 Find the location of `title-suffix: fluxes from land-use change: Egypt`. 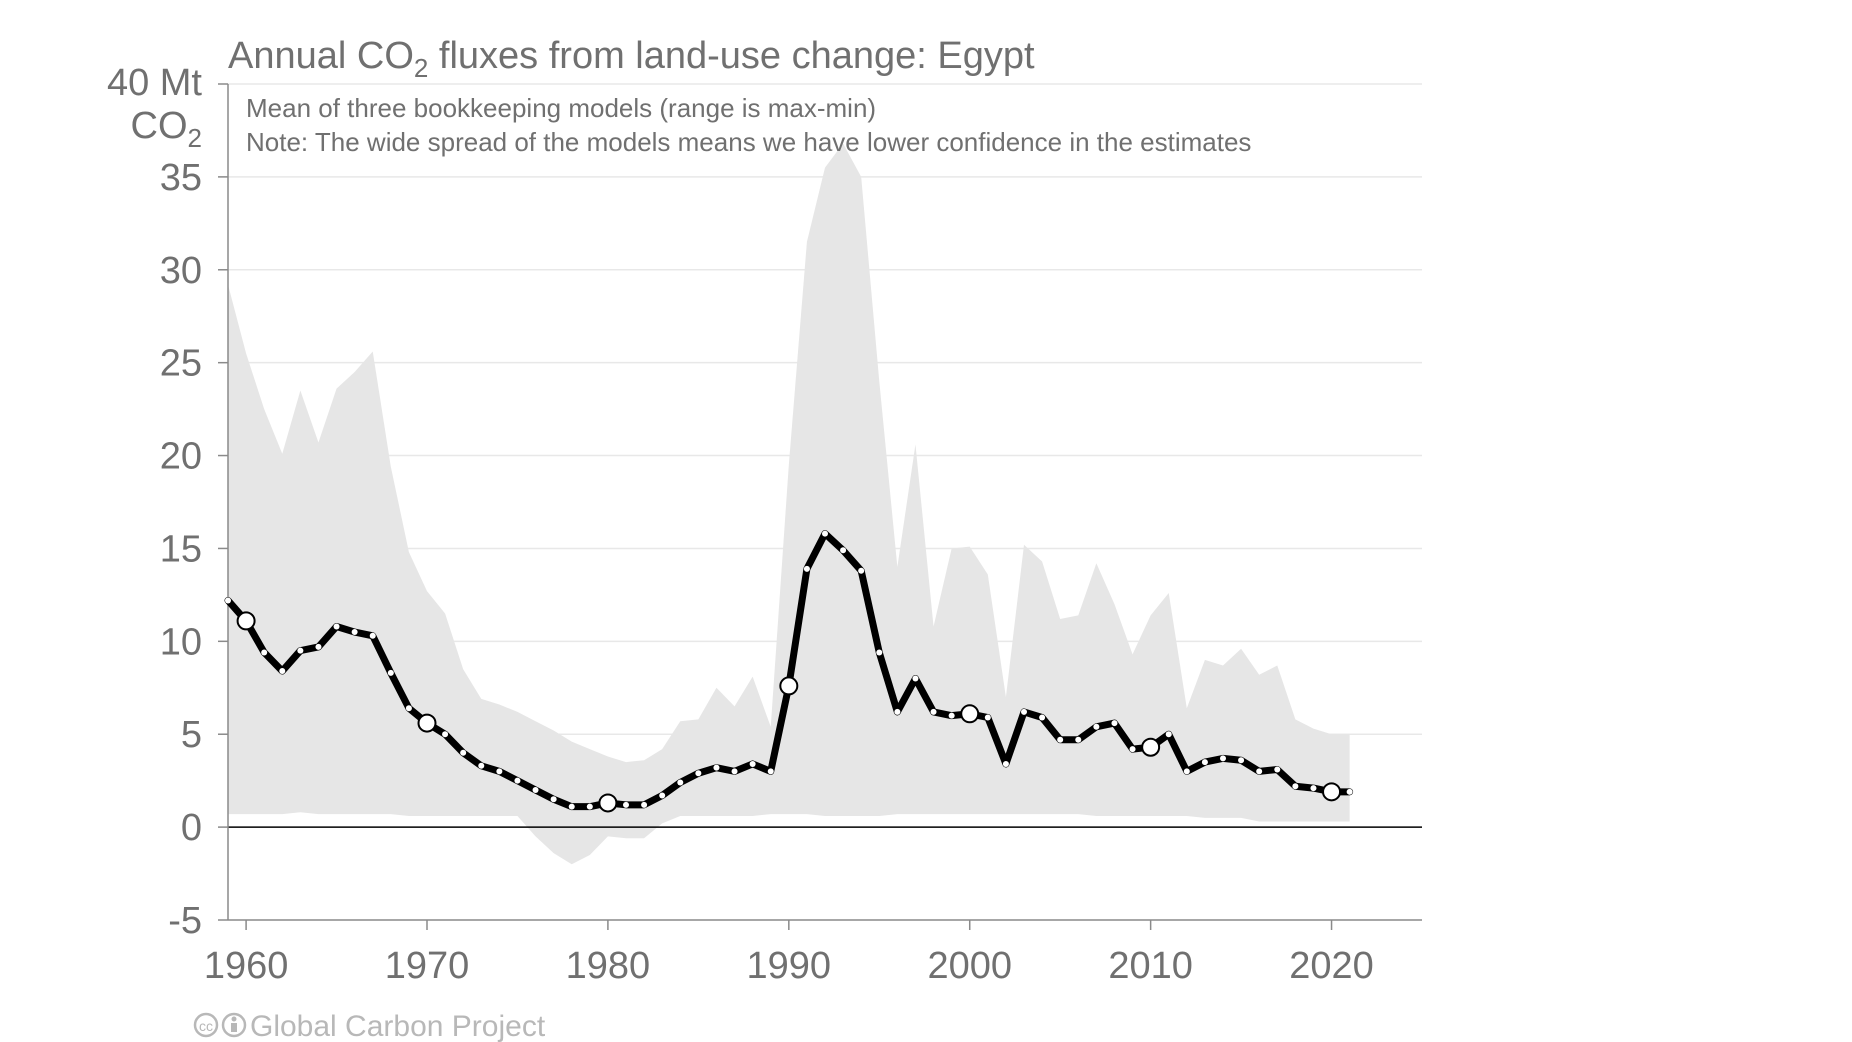

title-suffix: fluxes from land-use change: Egypt is located at coordinates (731, 56).